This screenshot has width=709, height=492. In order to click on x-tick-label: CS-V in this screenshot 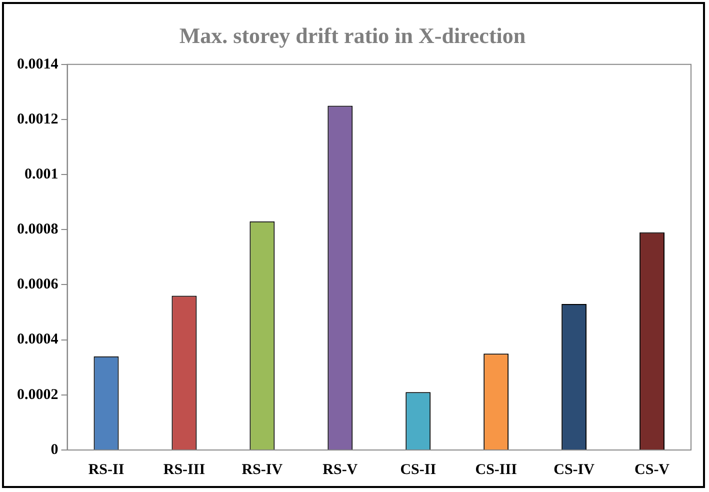, I will do `click(652, 470)`.